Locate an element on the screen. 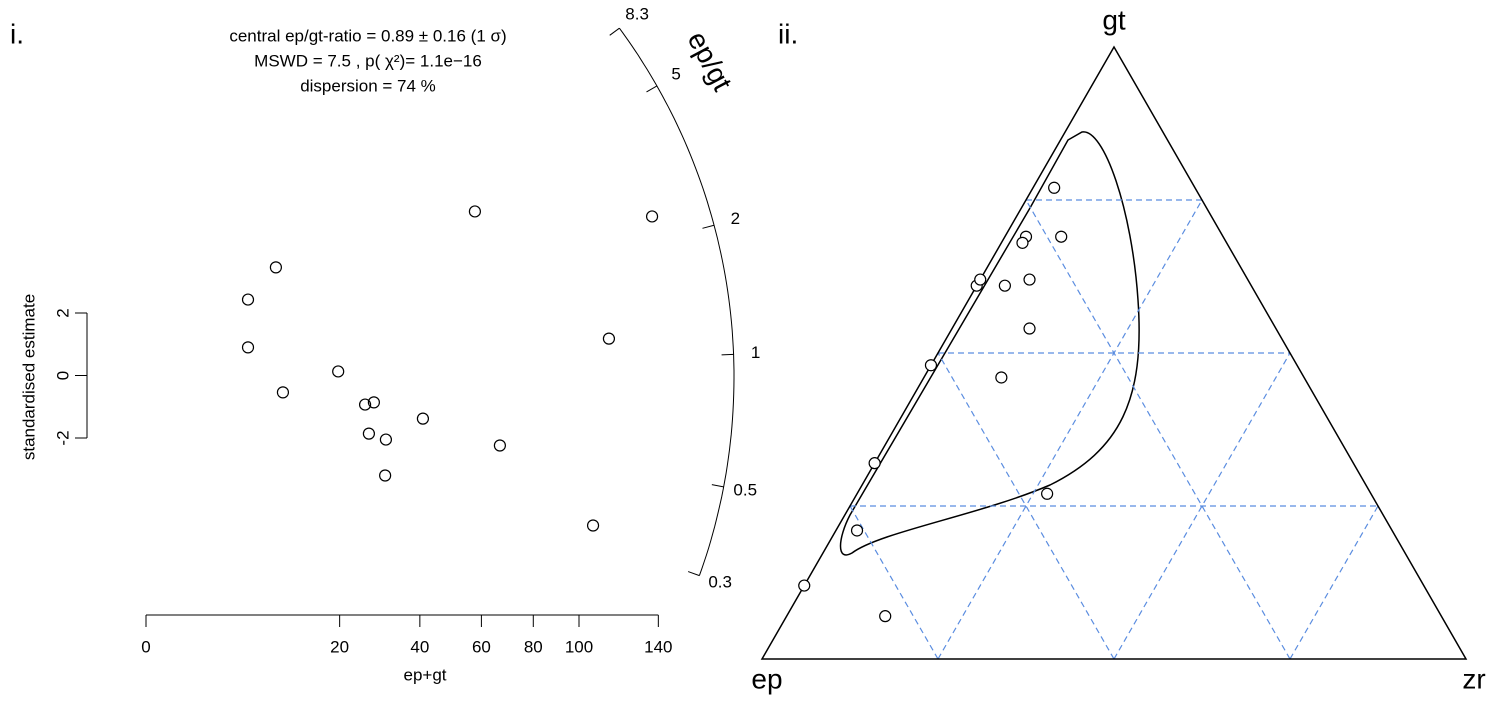 Image resolution: width=1496 pixels, height=703 pixels. z-axis-label: ep/gt is located at coordinates (710, 61).